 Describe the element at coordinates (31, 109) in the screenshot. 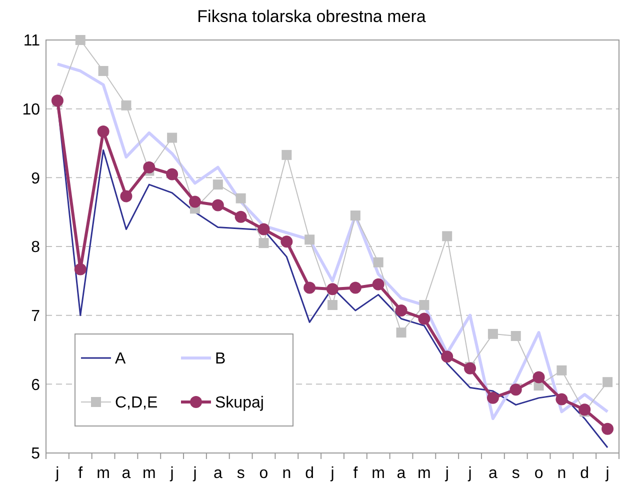

I see `y-tick-label: 10` at that location.